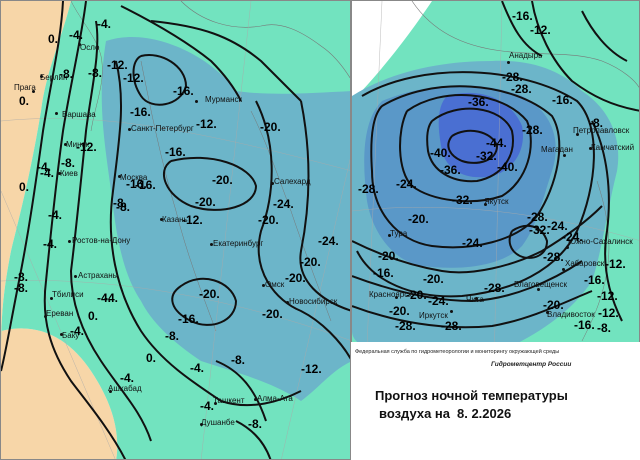 Image resolution: width=640 pixels, height=460 pixels. Describe the element at coordinates (134, 177) in the screenshot. I see `city-label-moscow: Москва` at that location.